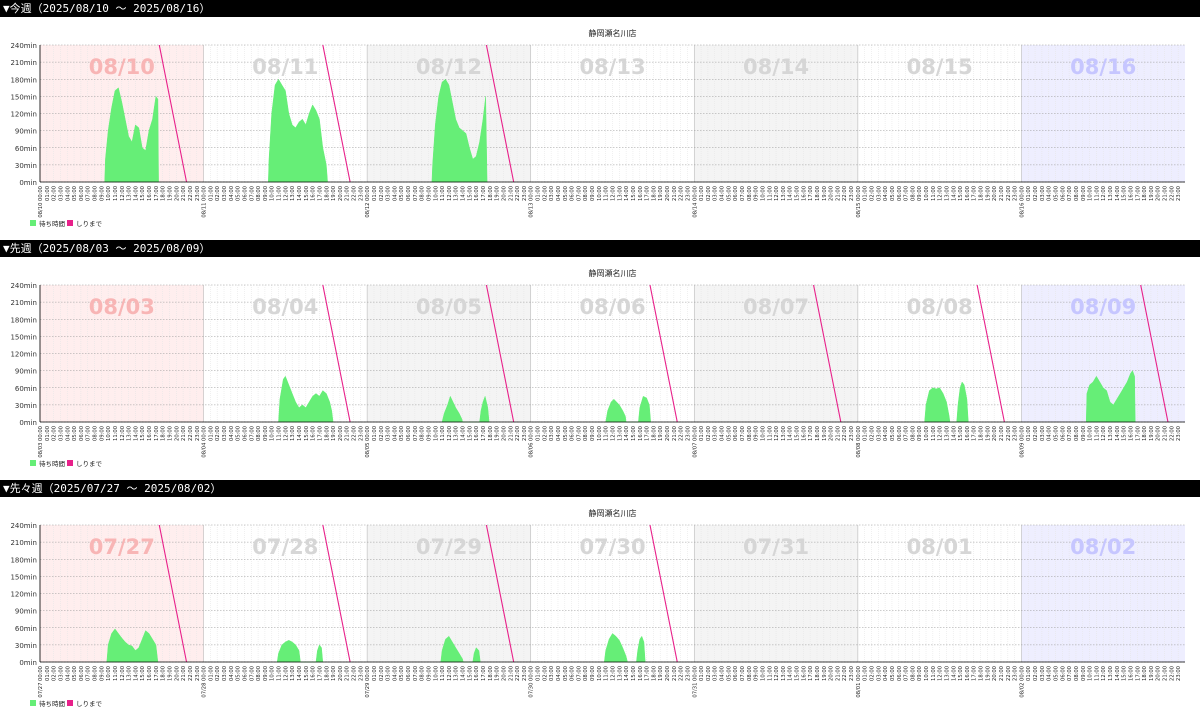  Describe the element at coordinates (136, 673) in the screenshot. I see `x-tick-label: 14:00` at that location.